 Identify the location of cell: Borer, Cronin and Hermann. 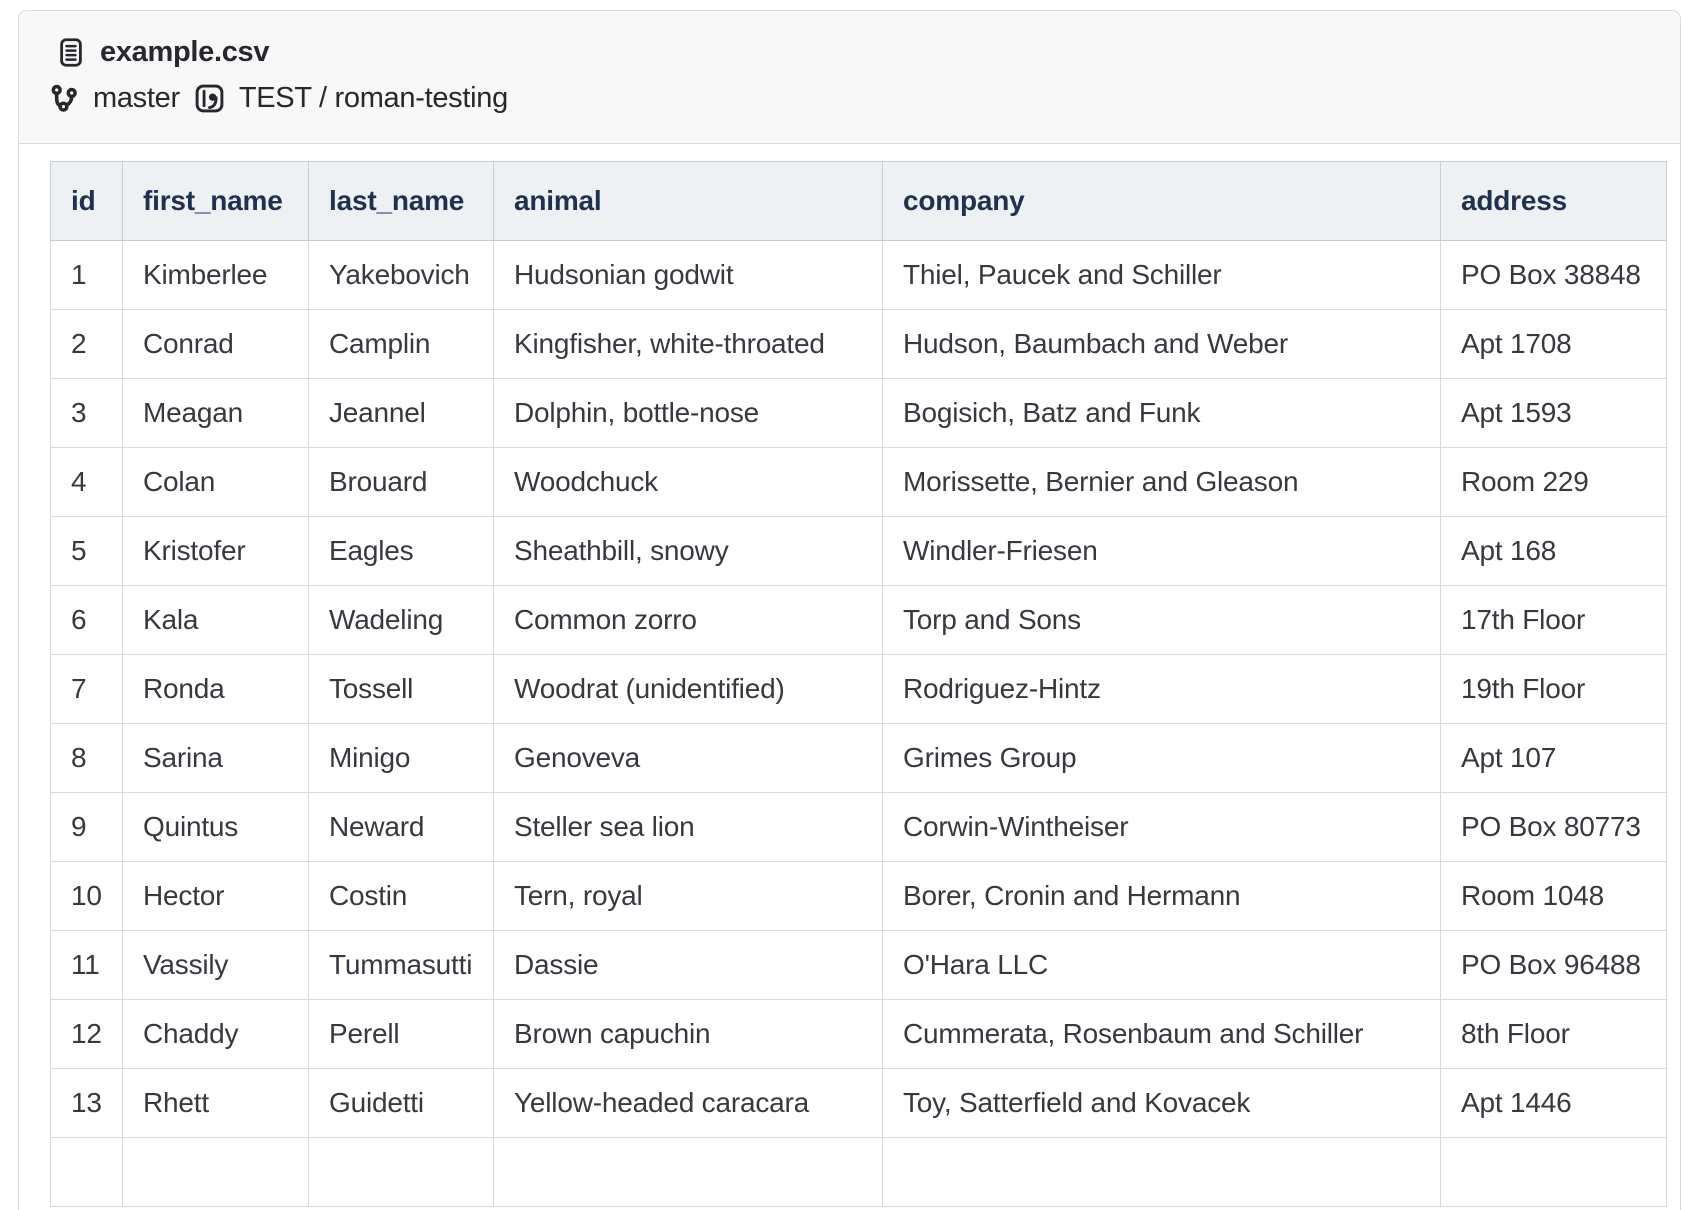
(1161, 896).